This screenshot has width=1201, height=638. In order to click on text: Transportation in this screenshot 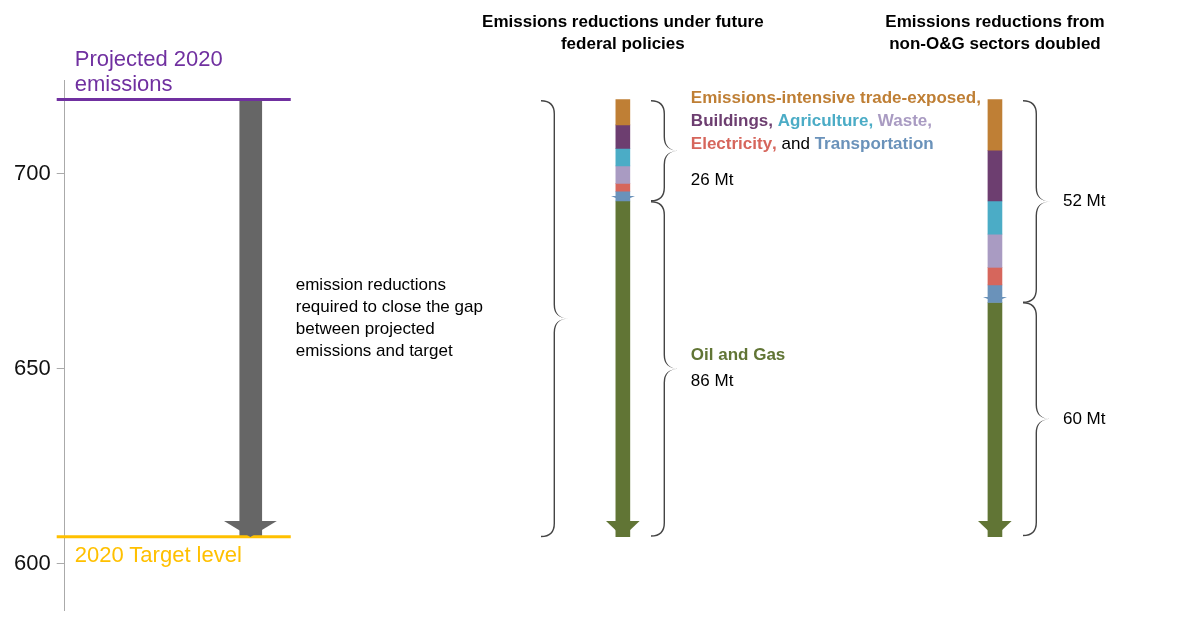, I will do `click(874, 143)`.